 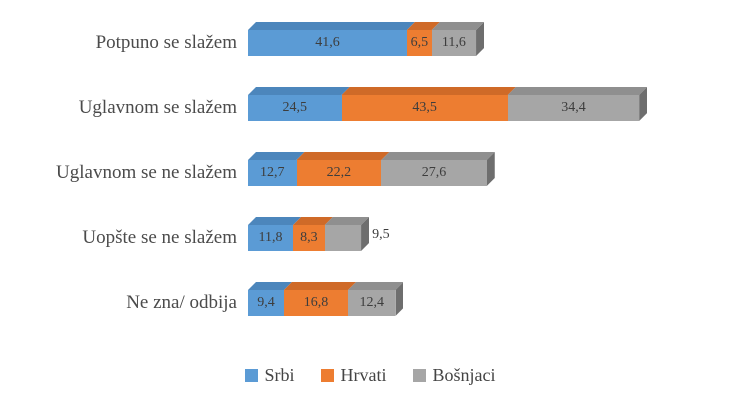 I want to click on legend-swatch-hrvati-icon, so click(x=327, y=375).